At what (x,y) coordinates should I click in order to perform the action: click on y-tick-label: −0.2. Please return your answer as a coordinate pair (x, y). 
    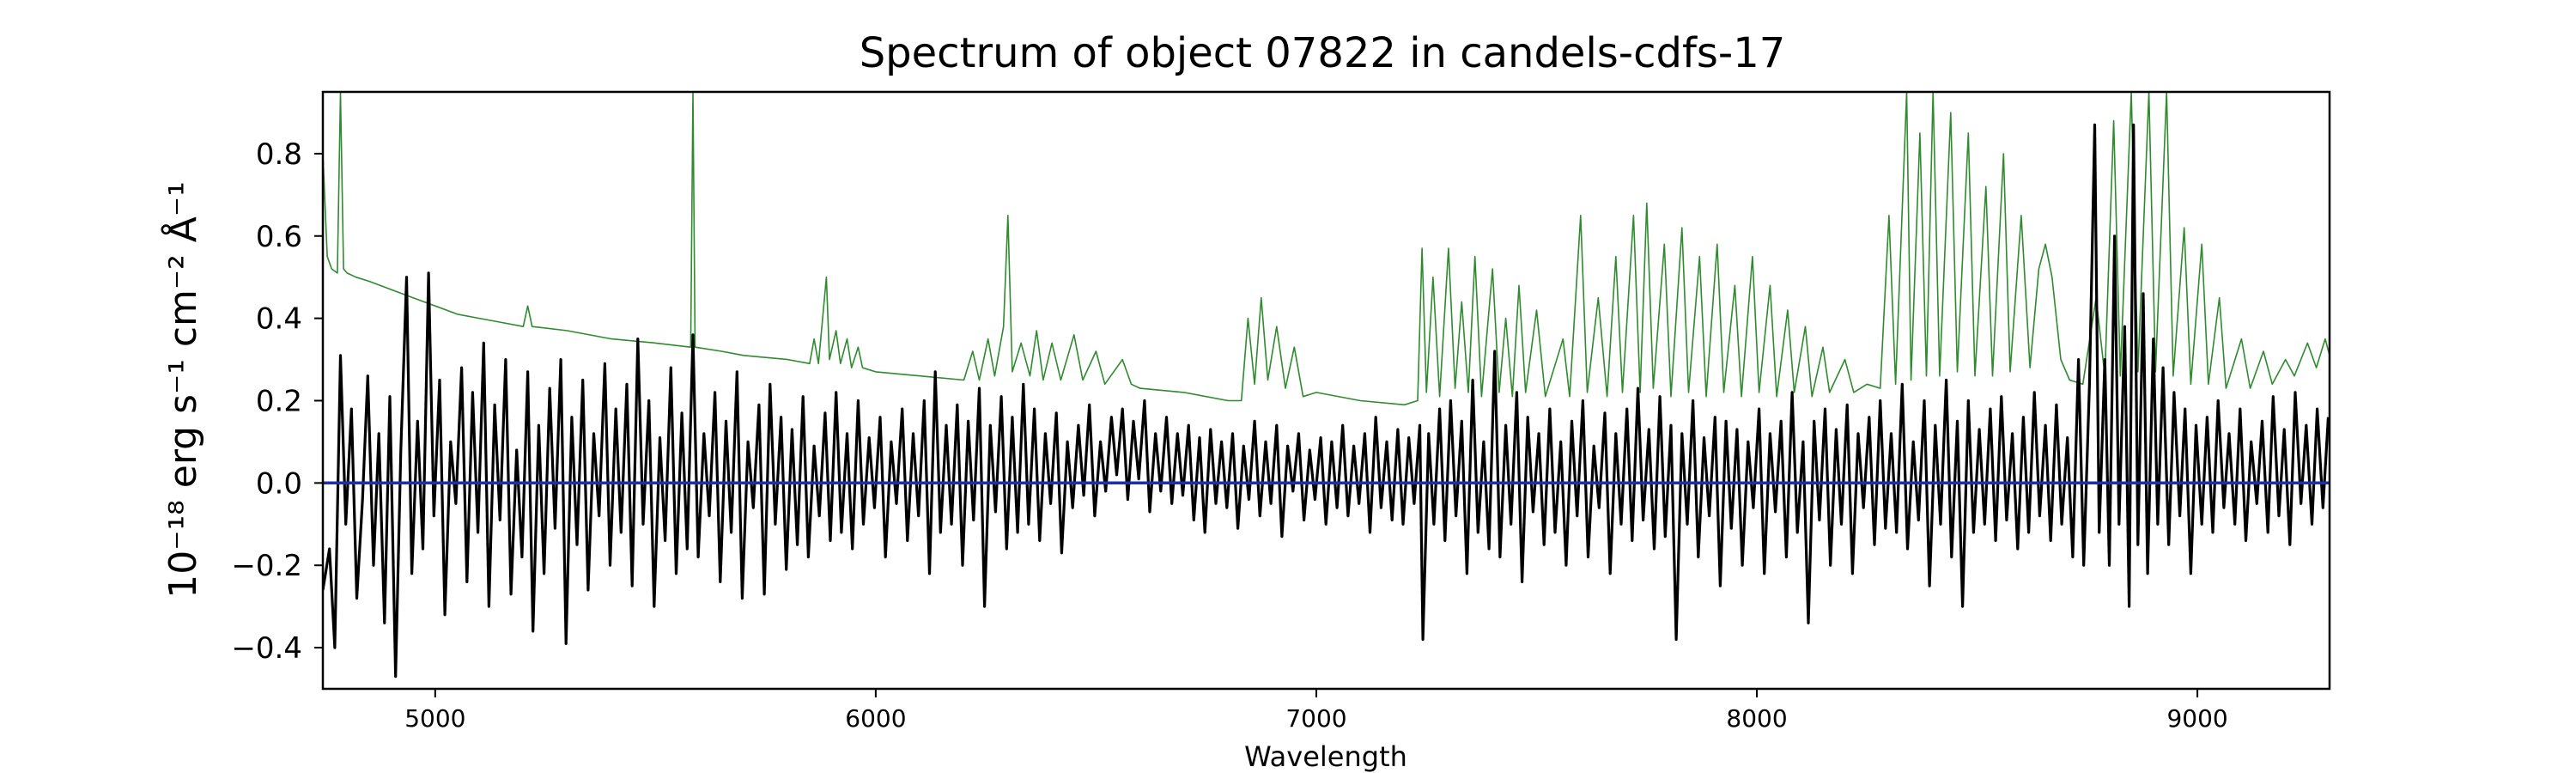
    Looking at the image, I should click on (266, 566).